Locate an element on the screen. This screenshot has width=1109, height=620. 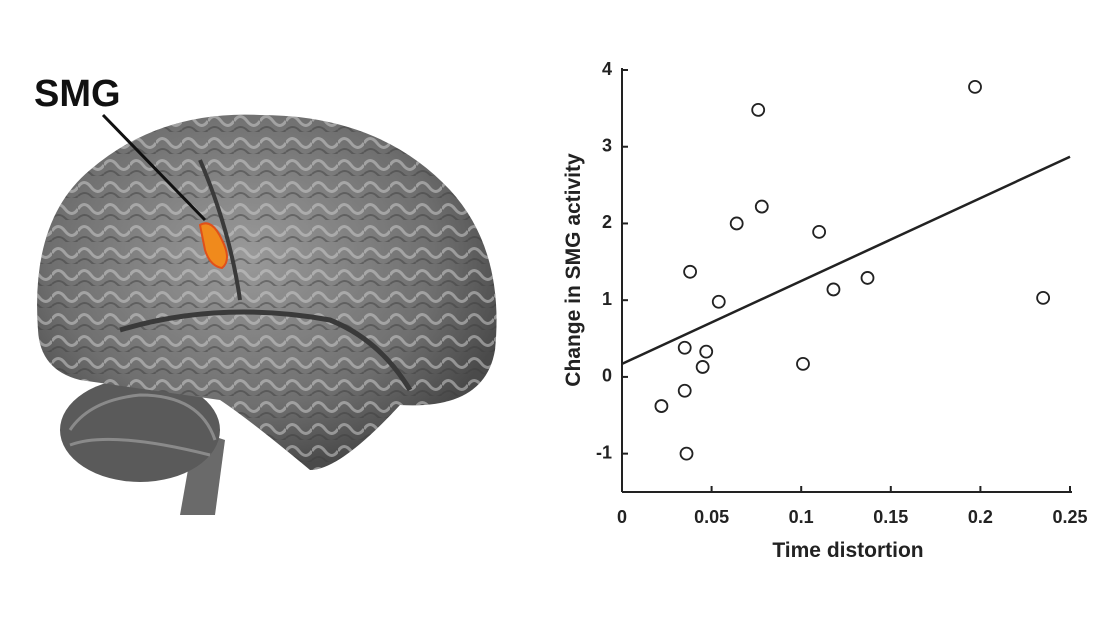
x-tick-label: 0.25 is located at coordinates (1069, 517).